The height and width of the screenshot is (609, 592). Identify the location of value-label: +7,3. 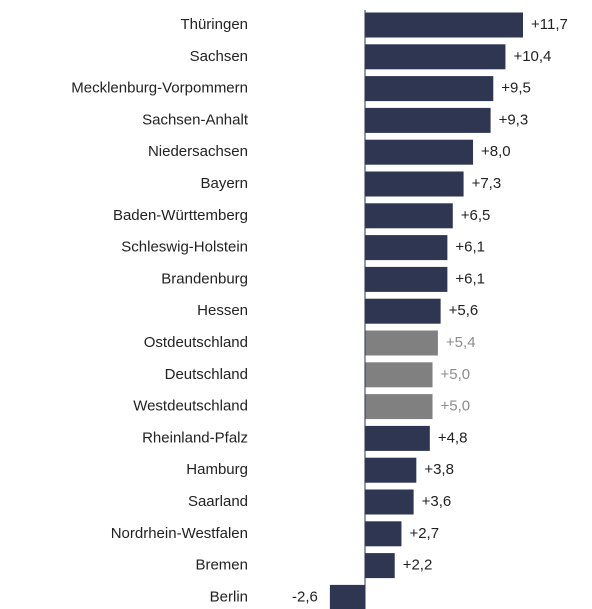
(487, 183).